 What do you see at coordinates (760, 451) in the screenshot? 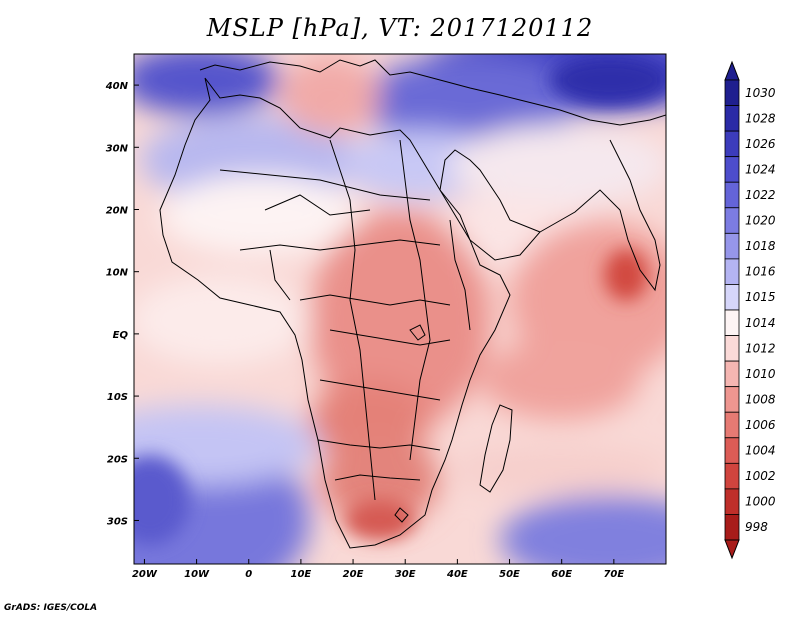
I see `colorbar-label: 1004` at bounding box center [760, 451].